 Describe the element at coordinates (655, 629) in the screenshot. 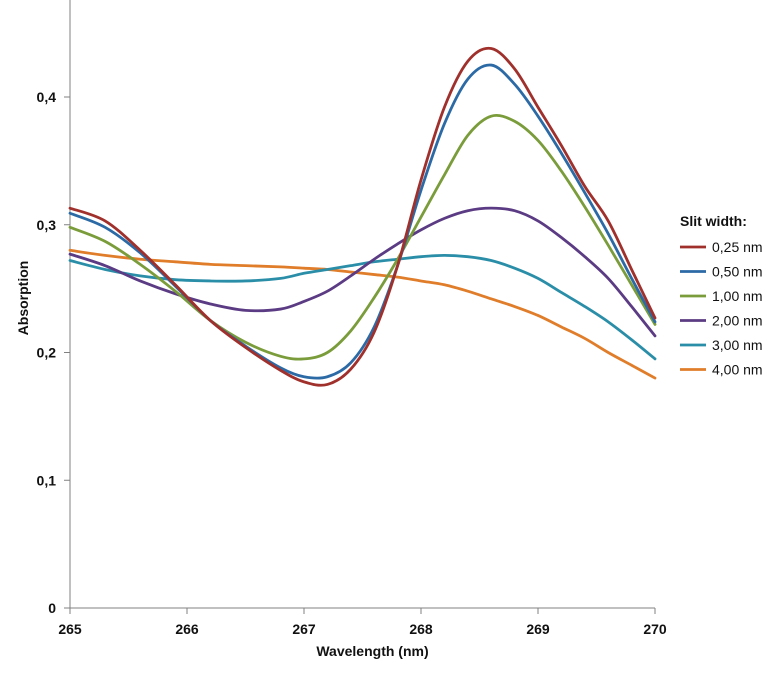

I see `x-tick-label: 270` at that location.